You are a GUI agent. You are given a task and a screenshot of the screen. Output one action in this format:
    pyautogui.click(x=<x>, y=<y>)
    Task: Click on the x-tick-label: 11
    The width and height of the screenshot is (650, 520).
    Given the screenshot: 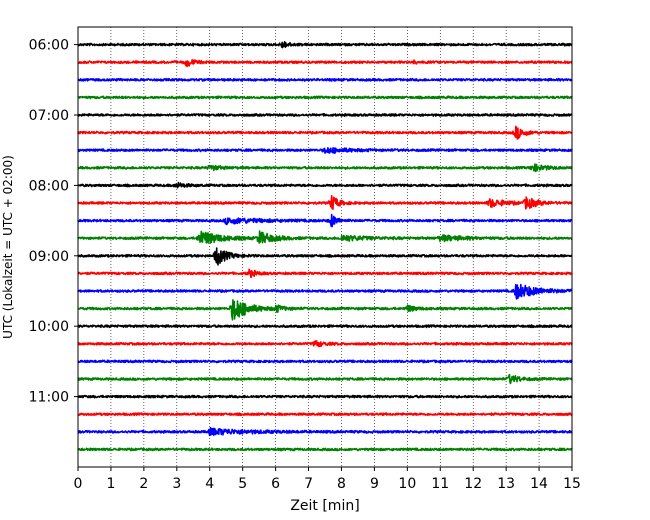 What is the action you would take?
    pyautogui.click(x=440, y=484)
    